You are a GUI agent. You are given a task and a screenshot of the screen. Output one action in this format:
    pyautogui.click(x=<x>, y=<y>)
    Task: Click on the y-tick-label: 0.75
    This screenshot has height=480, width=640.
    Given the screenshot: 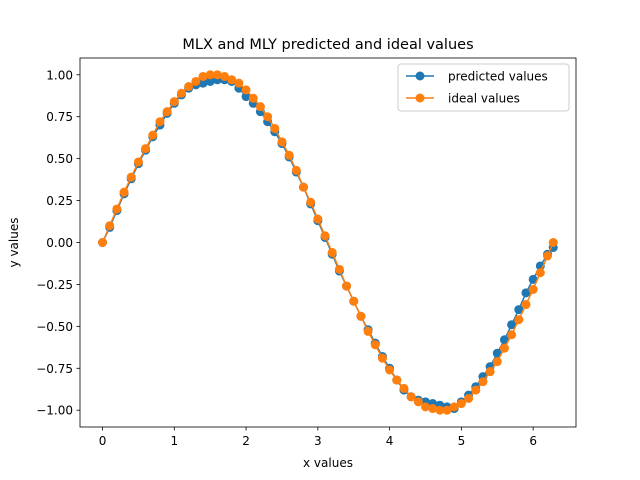 What is the action you would take?
    pyautogui.click(x=59, y=117)
    